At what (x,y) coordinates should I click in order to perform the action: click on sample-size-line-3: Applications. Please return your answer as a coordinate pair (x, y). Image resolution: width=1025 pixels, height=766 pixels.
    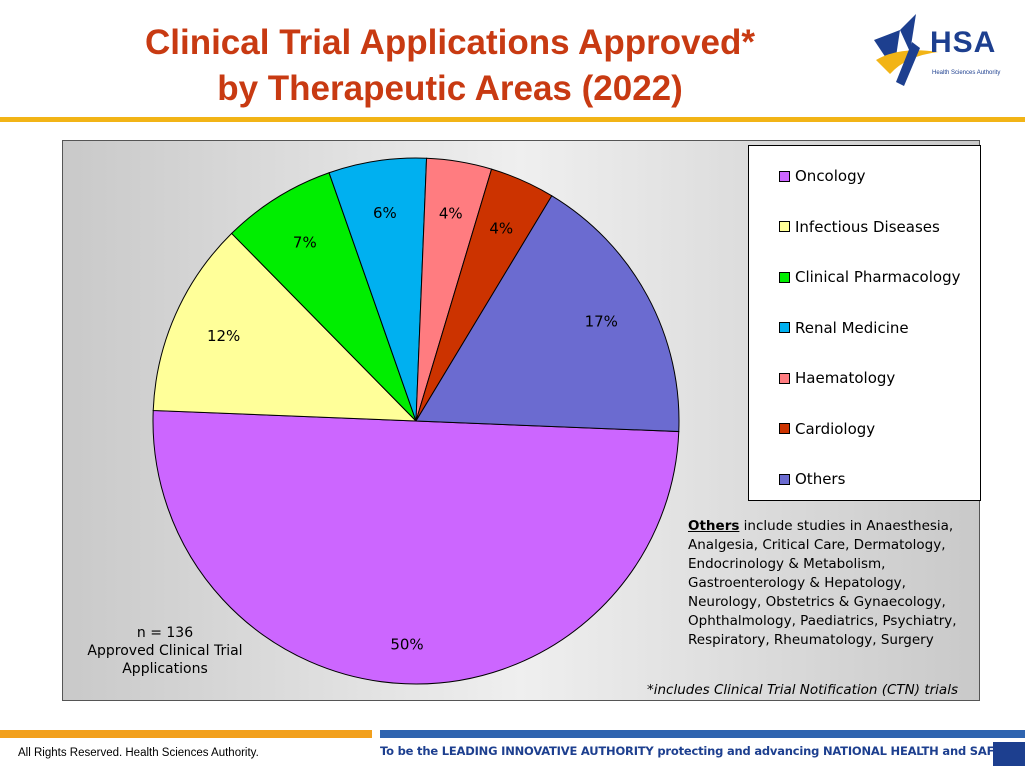
    Looking at the image, I should click on (165, 669).